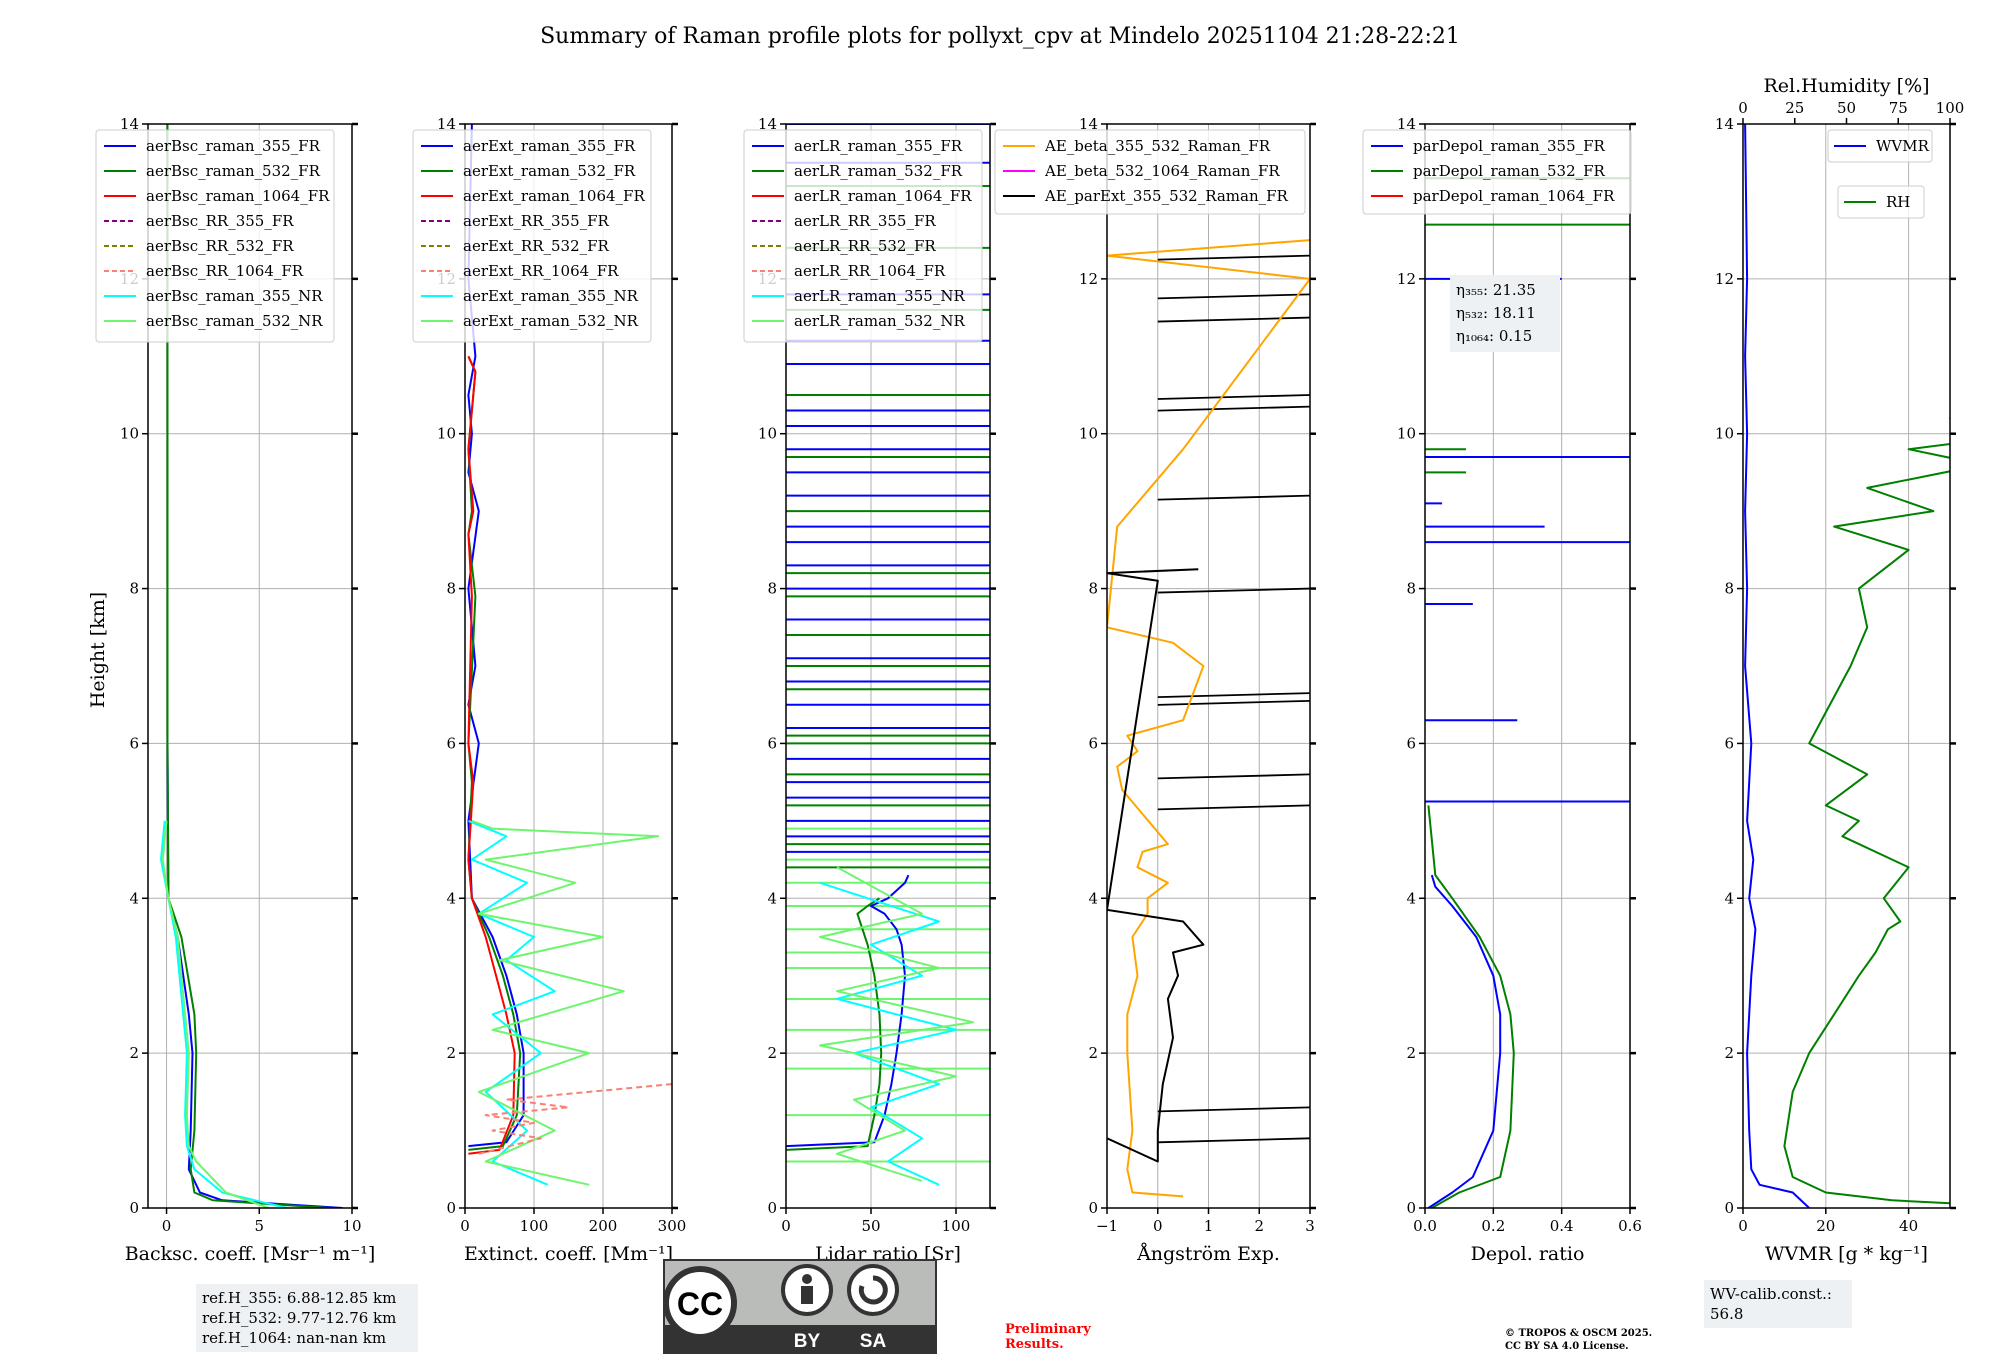  I want to click on legend-entry: parDepol_raman_532_FR, so click(1509, 171).